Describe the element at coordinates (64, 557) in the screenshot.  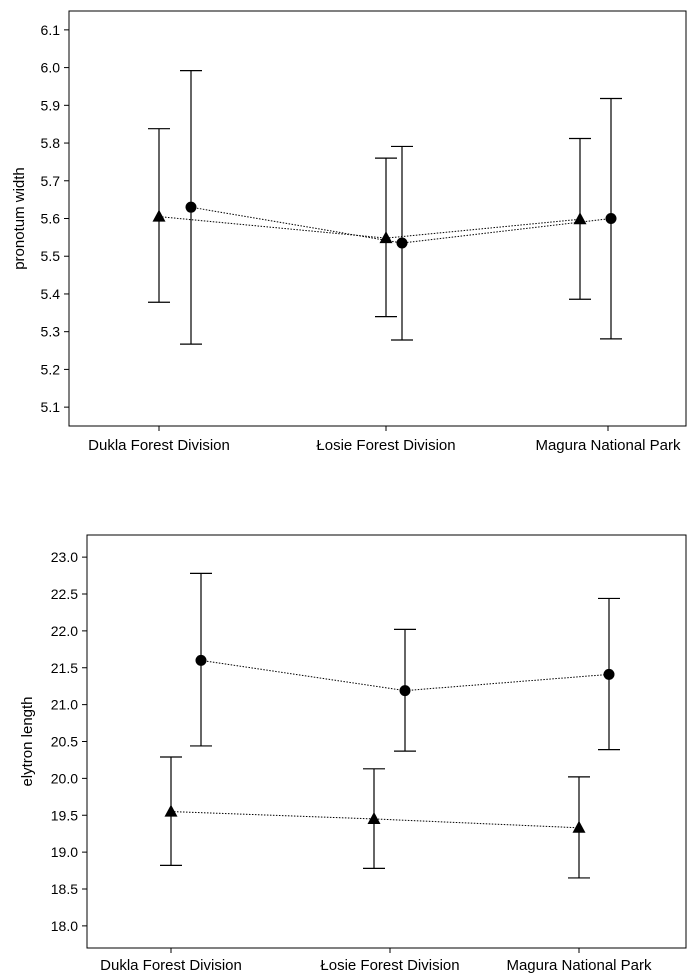
I see `y-tick-label: 23.0` at that location.